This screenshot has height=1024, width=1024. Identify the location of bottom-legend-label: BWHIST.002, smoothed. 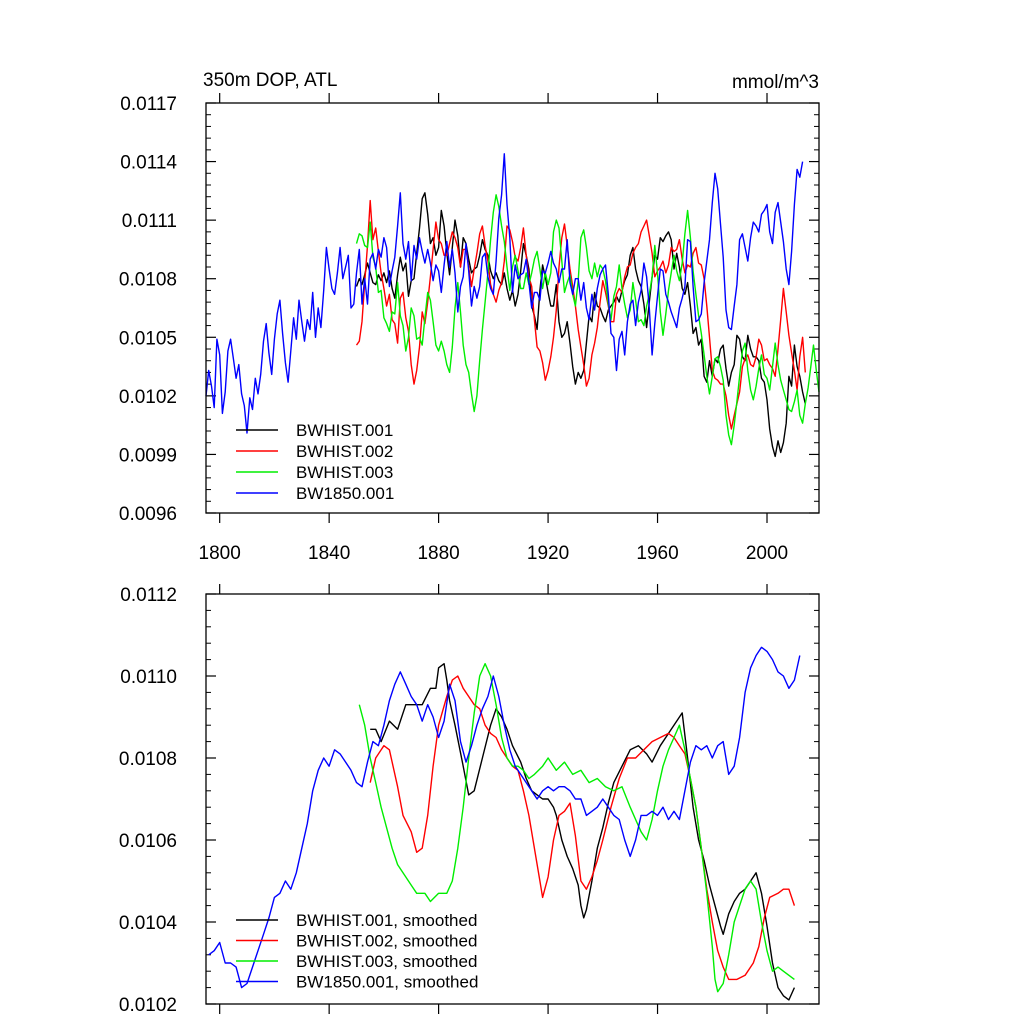
(386, 941).